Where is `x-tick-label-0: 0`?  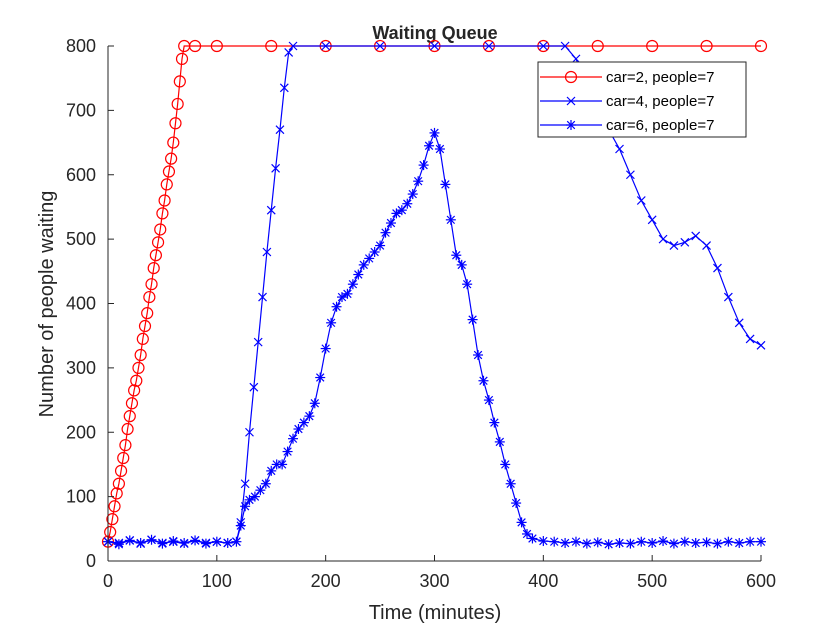 x-tick-label-0: 0 is located at coordinates (108, 581).